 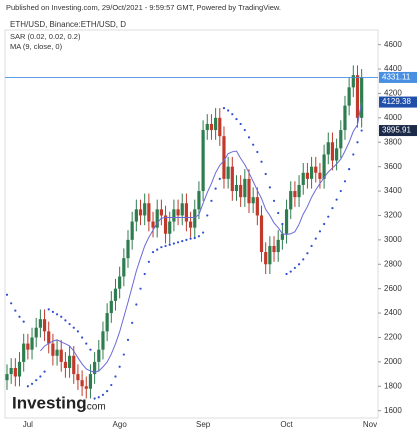 I want to click on watermark: Investing, so click(x=49, y=402).